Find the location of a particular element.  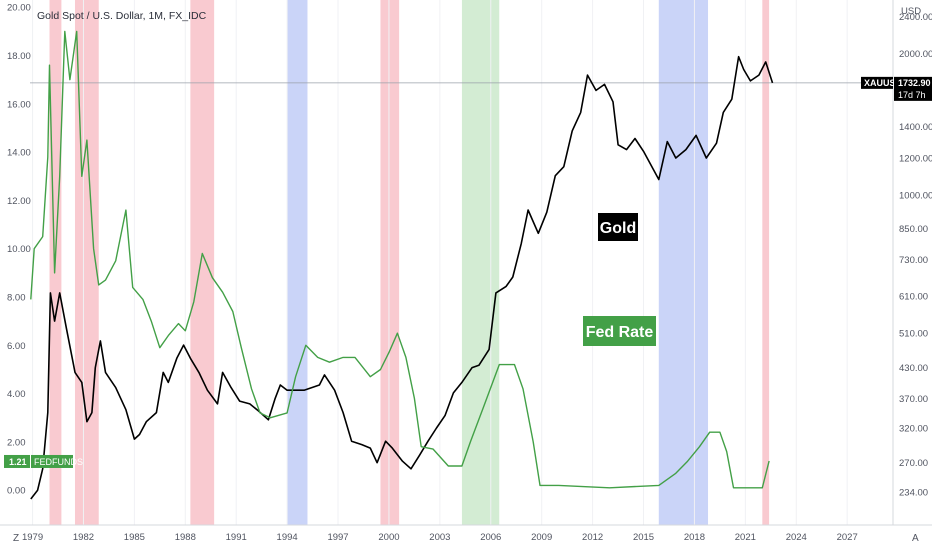

right-tick-label: 1200.00 is located at coordinates (915, 158).